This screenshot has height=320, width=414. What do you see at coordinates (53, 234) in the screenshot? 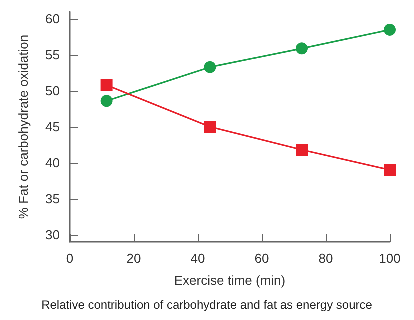
I see `y-tick-label: 30` at bounding box center [53, 234].